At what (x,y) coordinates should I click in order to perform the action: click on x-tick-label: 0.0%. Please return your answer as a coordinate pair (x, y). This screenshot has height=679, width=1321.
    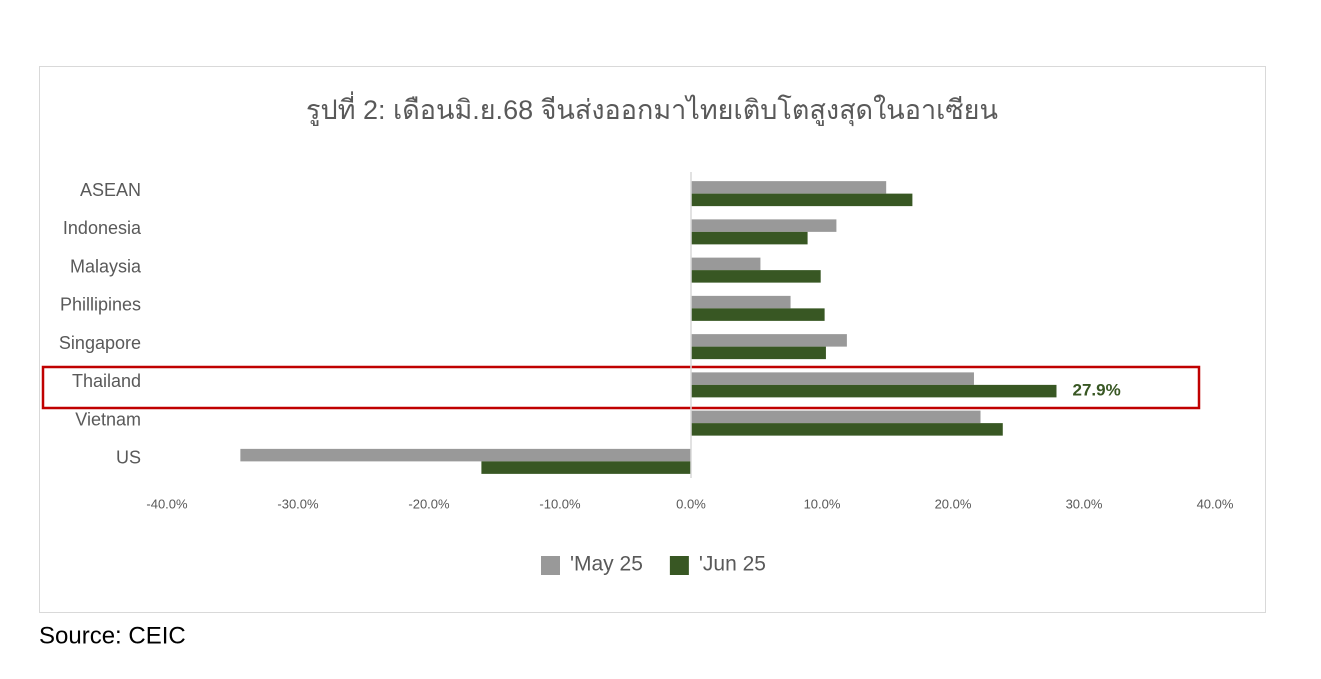
    Looking at the image, I should click on (691, 503).